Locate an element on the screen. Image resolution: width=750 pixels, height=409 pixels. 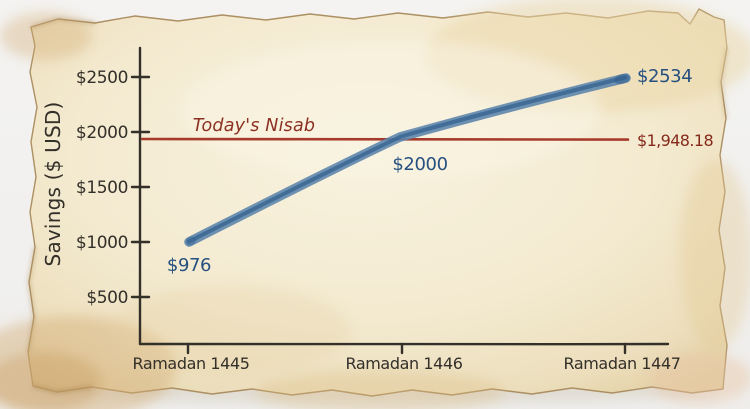
x-tick-label-1446: Ramadan 1446 is located at coordinates (403, 363).